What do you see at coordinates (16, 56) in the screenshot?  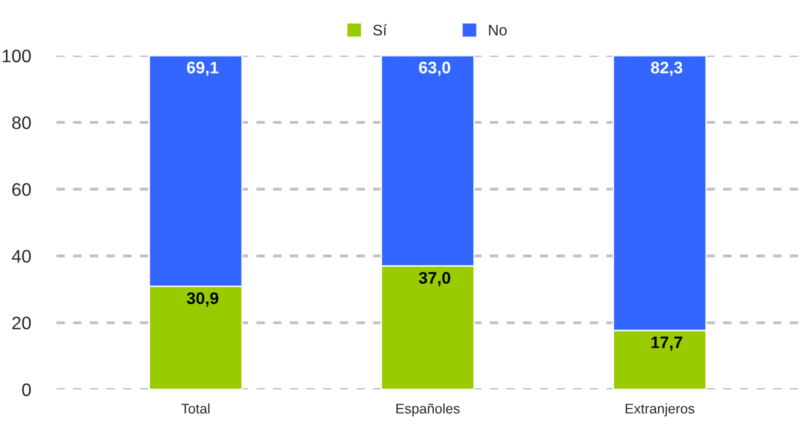 I see `y-tick-label: 100` at bounding box center [16, 56].